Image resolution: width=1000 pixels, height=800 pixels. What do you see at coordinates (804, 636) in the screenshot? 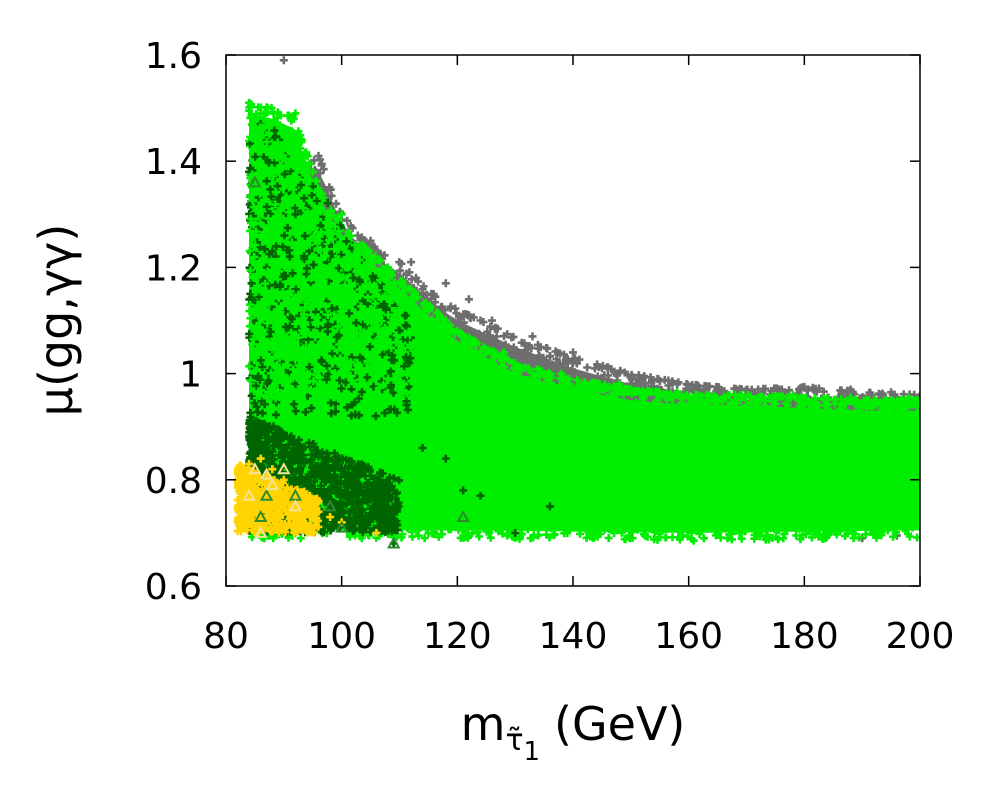
I see `x-tick-label: 180` at bounding box center [804, 636].